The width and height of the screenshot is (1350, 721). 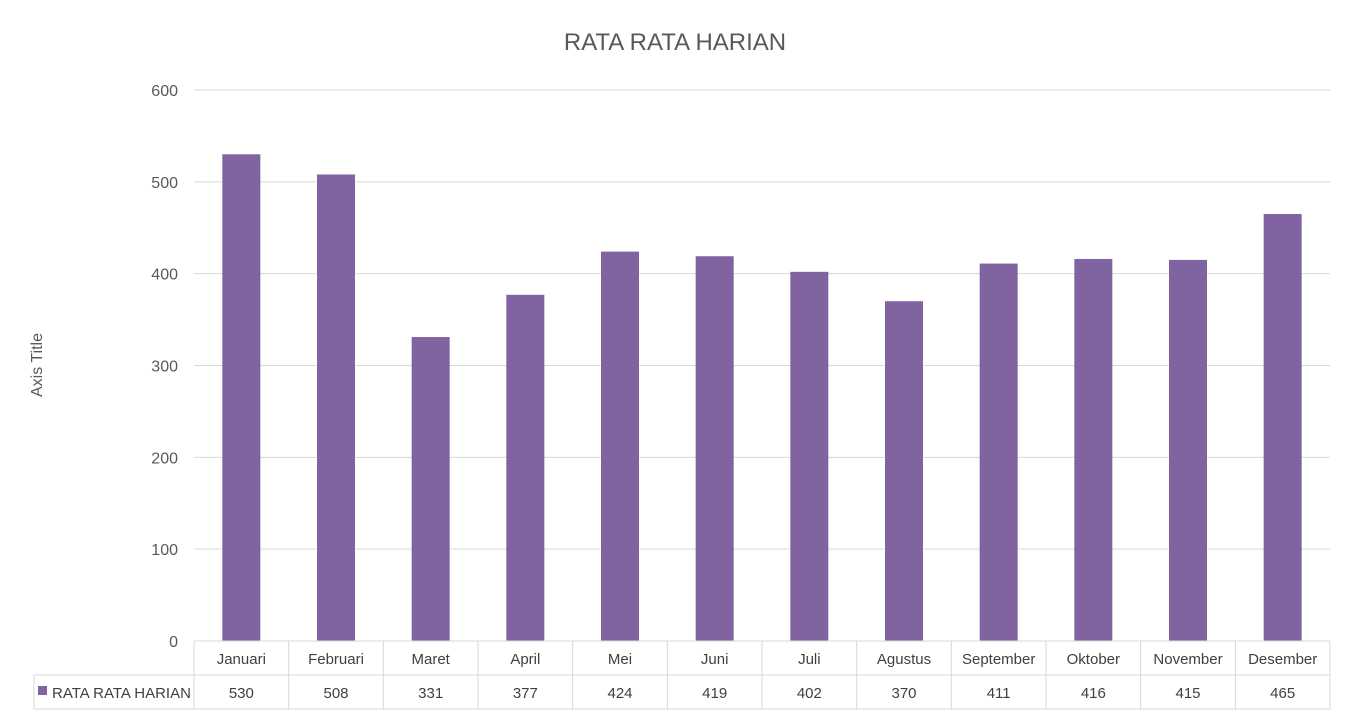 What do you see at coordinates (675, 42) in the screenshot?
I see `chart-title: RATA RATA HARIAN` at bounding box center [675, 42].